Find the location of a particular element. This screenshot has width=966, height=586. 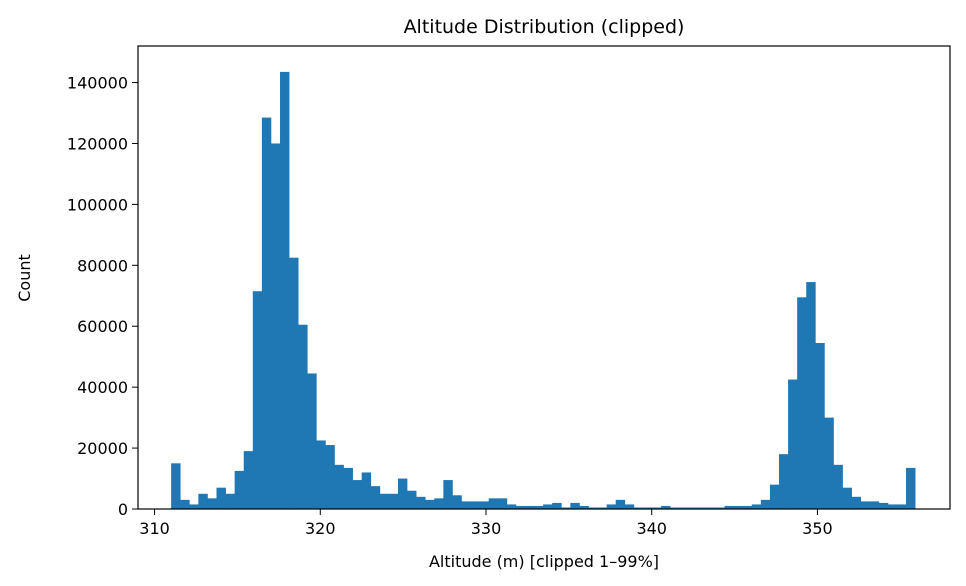

x-tick-label: 320 is located at coordinates (320, 528).